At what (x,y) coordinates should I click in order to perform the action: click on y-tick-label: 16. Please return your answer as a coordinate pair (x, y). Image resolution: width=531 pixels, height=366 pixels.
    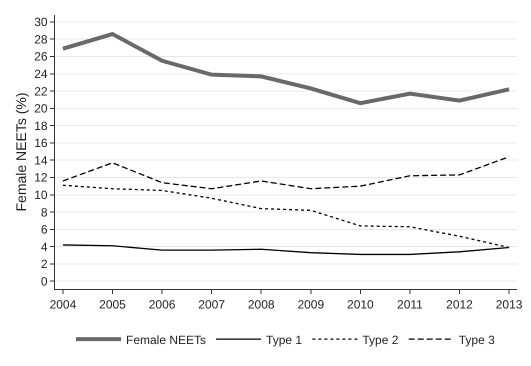
    Looking at the image, I should click on (41, 143).